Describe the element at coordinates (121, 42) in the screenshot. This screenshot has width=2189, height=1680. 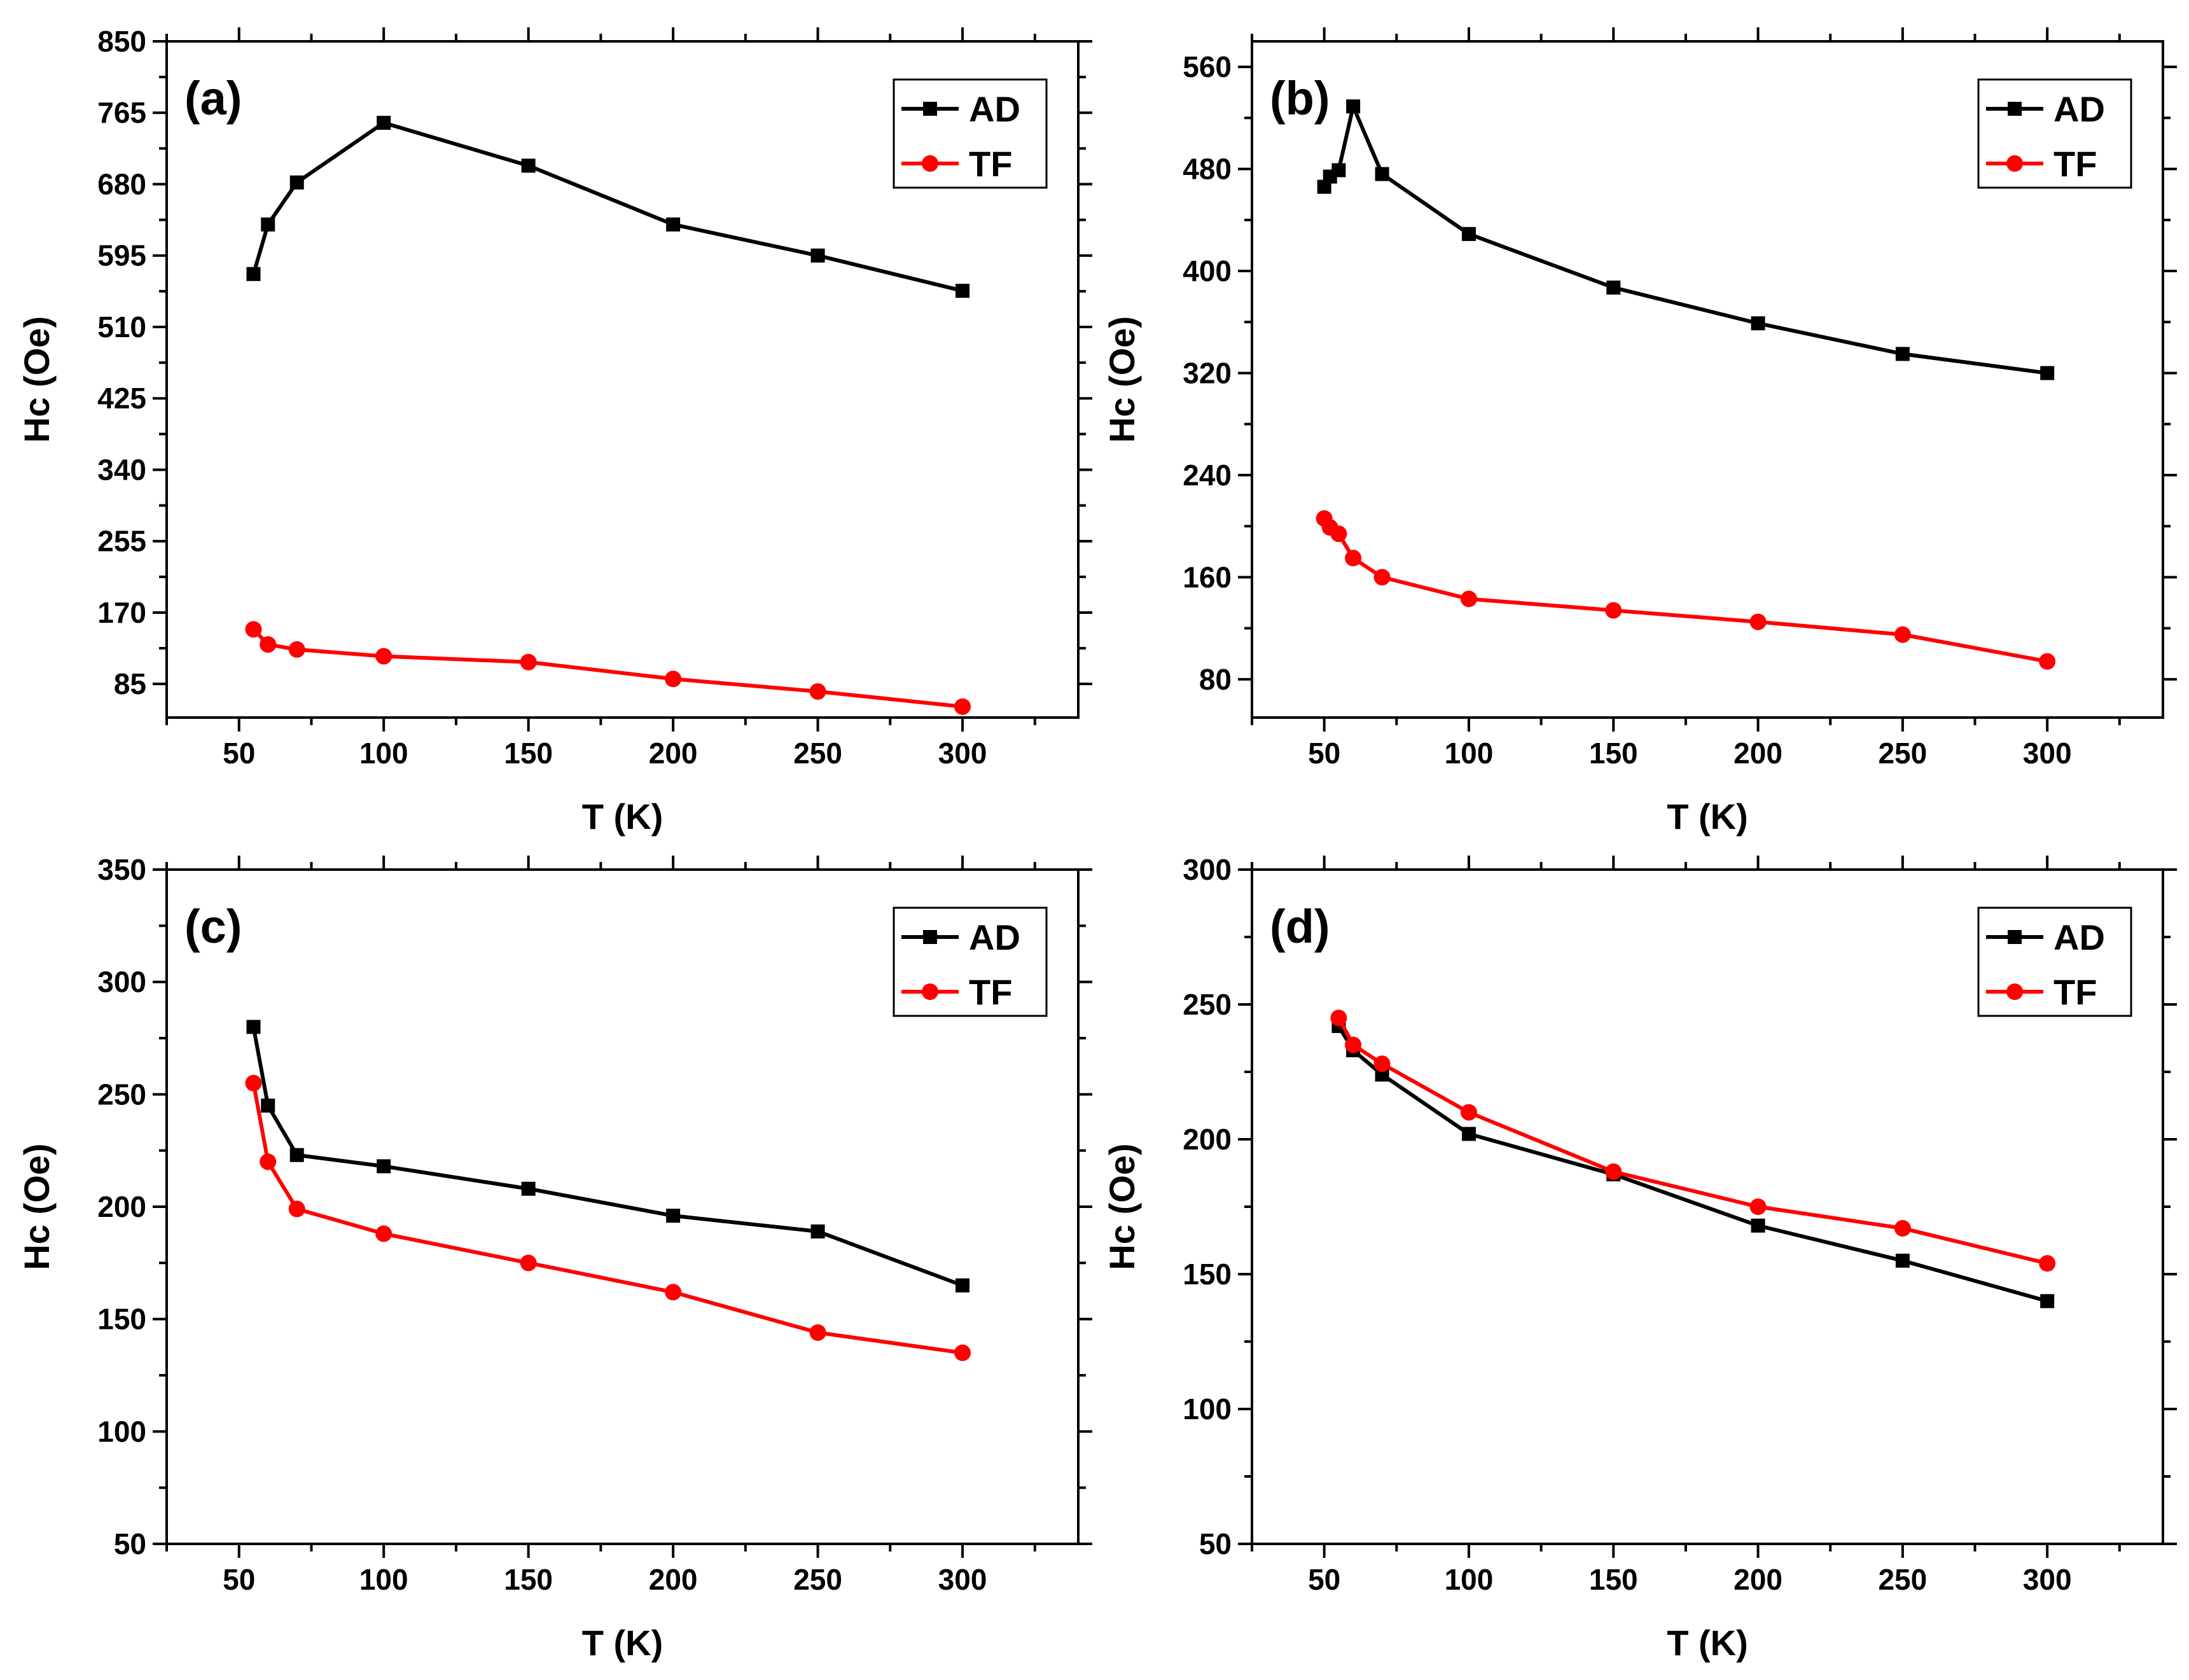
I see `y-tick-label: 850` at that location.